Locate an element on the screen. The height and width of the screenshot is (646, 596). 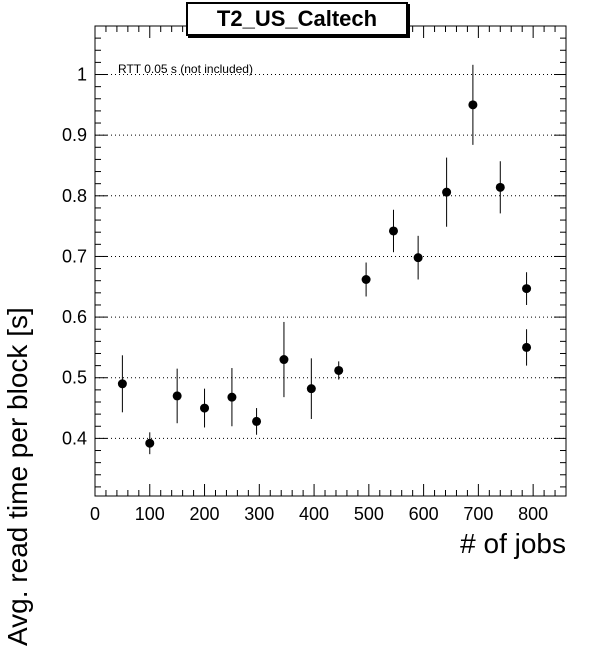
x-tick-label: 100 is located at coordinates (150, 514).